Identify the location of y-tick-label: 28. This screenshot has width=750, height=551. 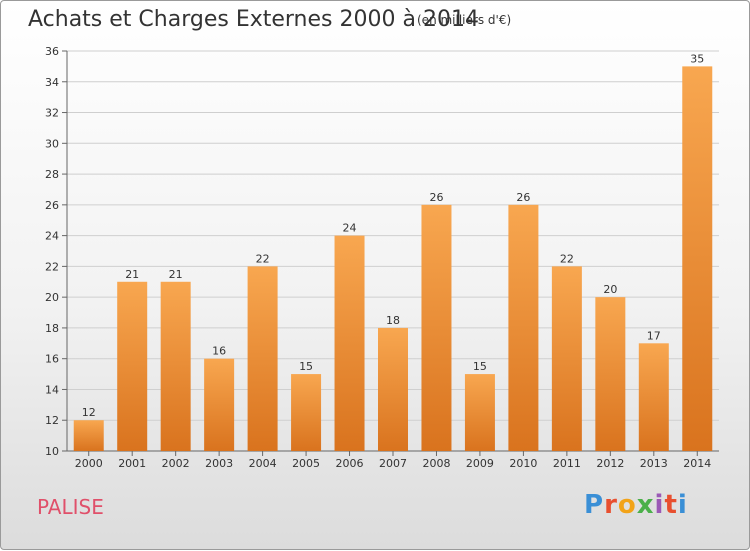
(52, 174).